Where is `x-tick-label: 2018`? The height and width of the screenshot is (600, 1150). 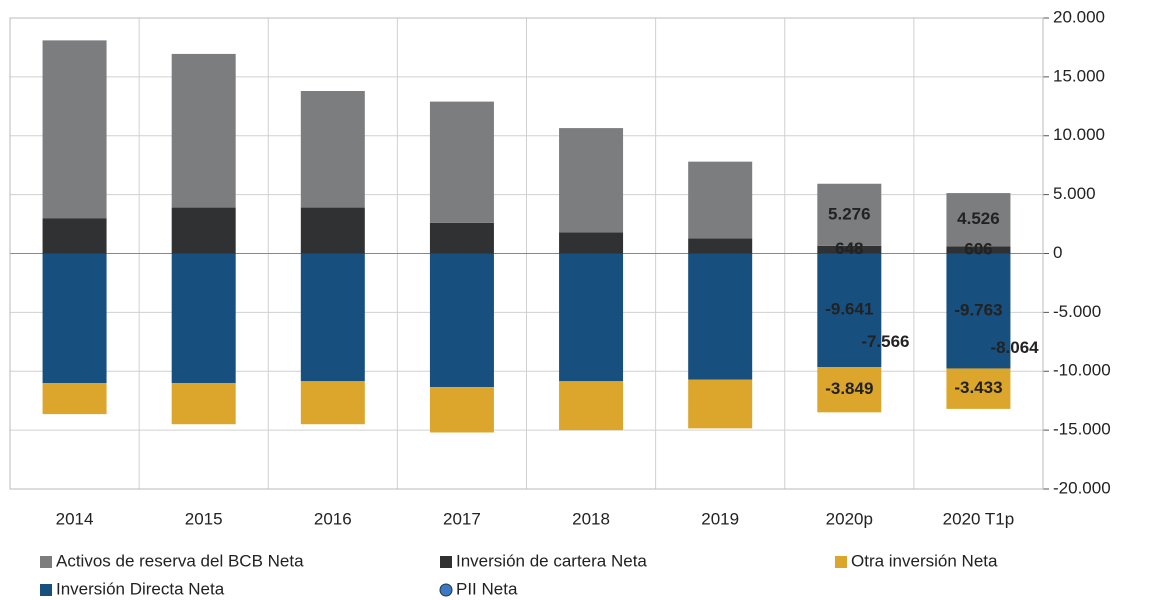
x-tick-label: 2018 is located at coordinates (591, 518).